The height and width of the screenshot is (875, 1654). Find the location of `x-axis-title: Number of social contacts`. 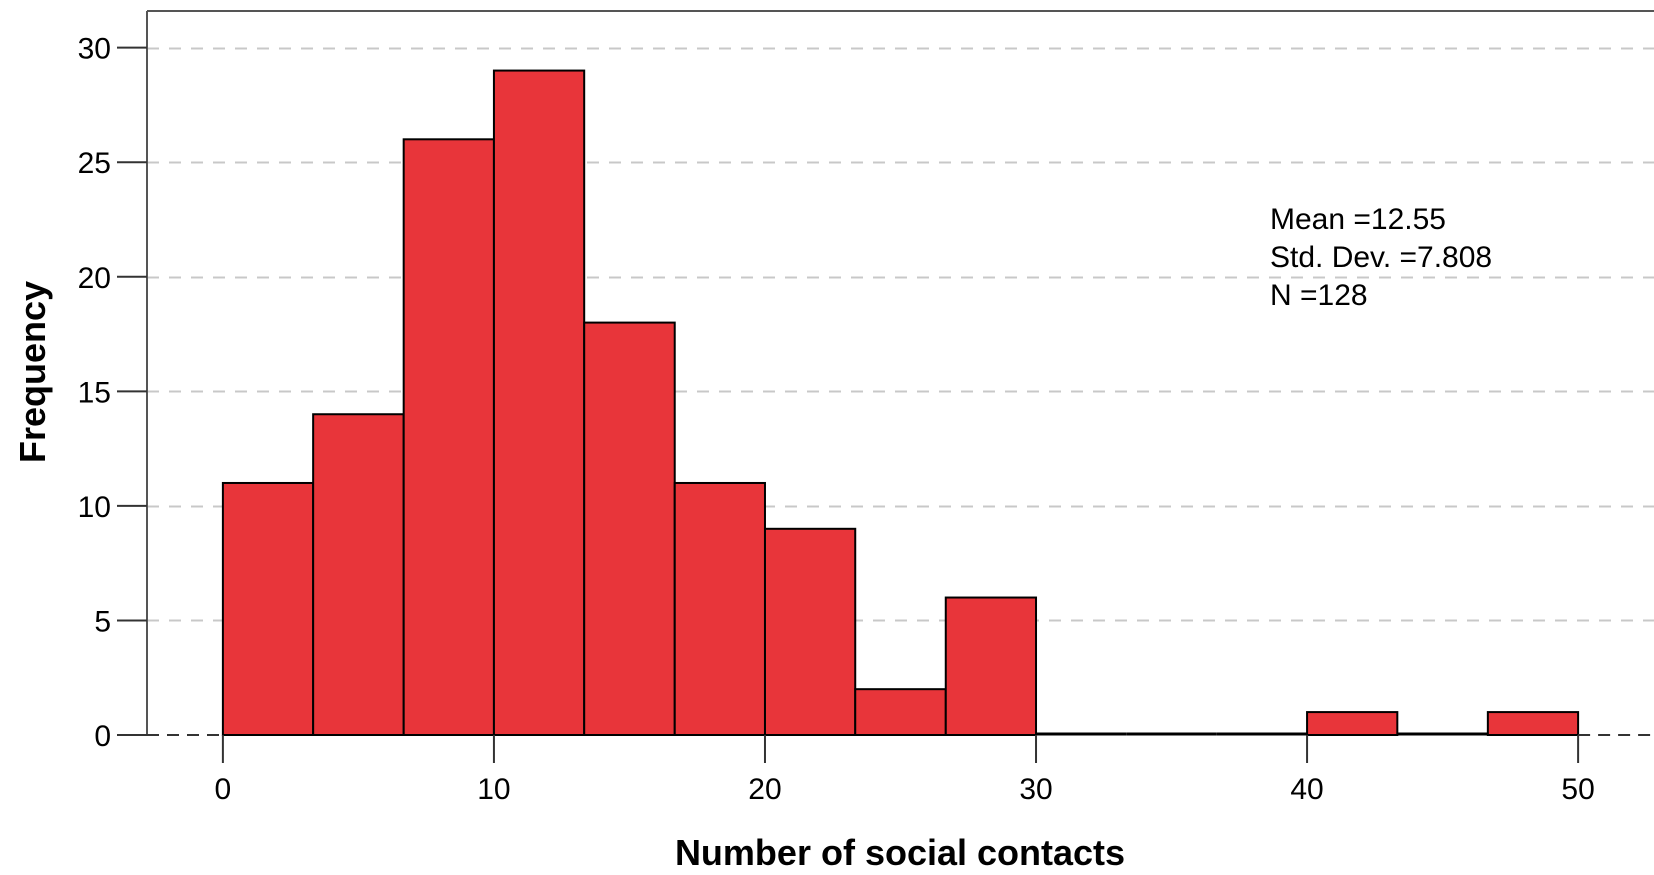

x-axis-title: Number of social contacts is located at coordinates (900, 852).